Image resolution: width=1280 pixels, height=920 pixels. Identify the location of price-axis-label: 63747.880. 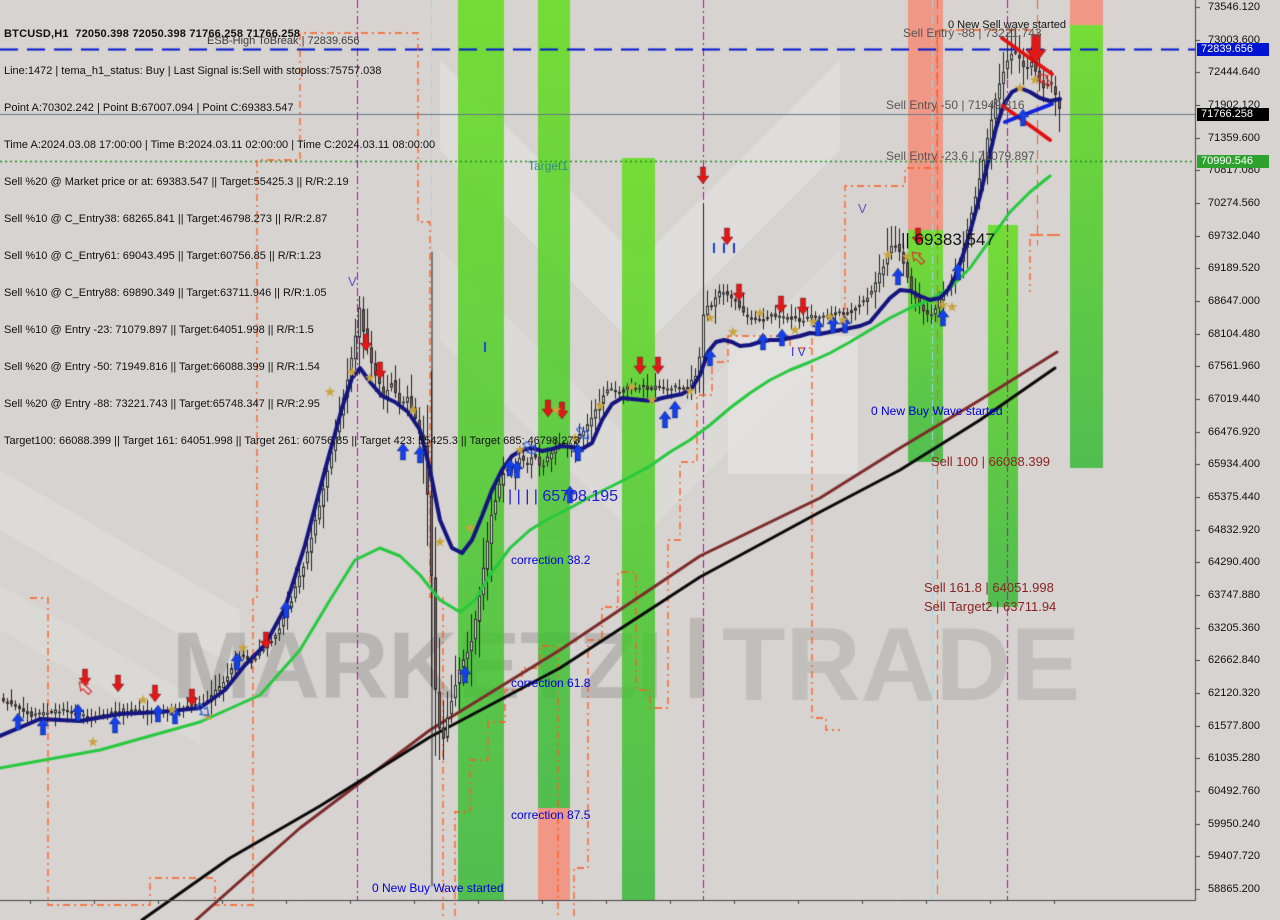
(1234, 595).